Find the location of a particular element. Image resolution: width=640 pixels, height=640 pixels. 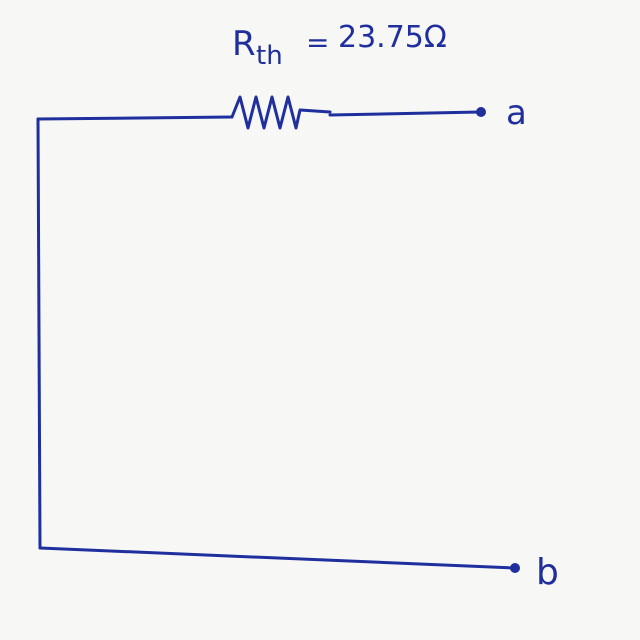

terminal-a-node is located at coordinates (481, 112).